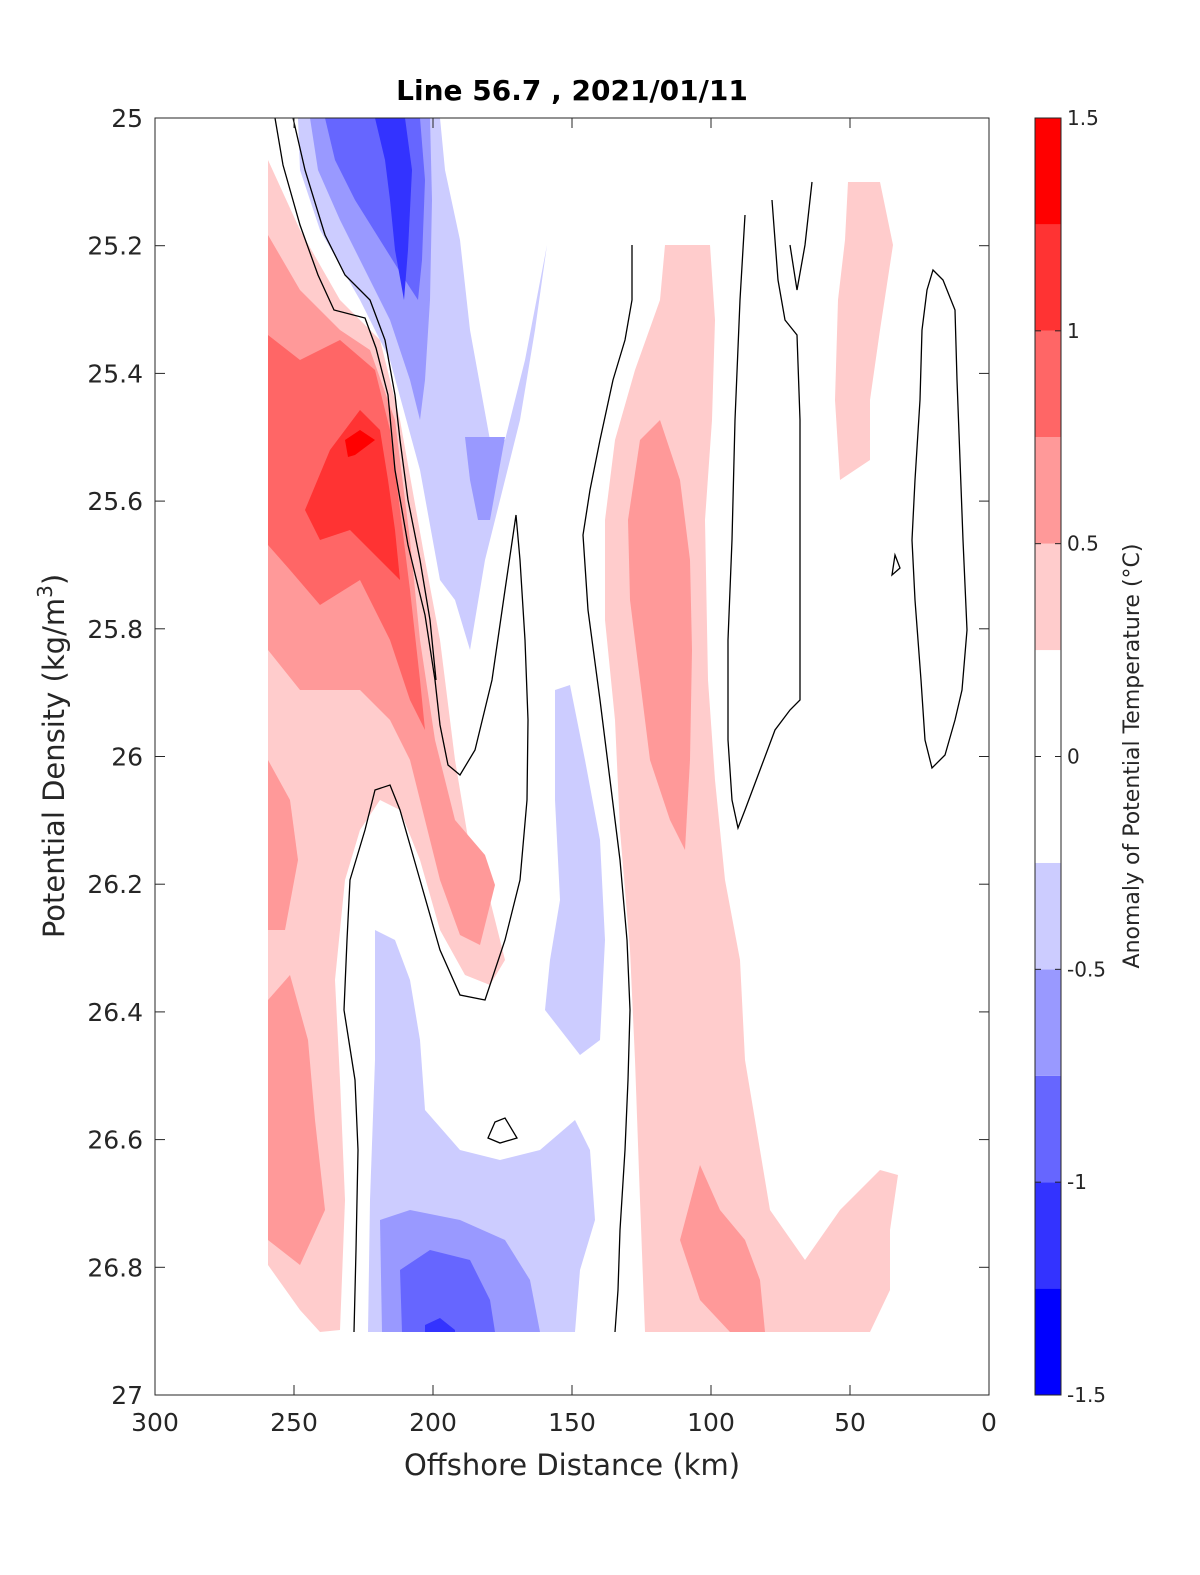 This screenshot has height=1575, width=1200. What do you see at coordinates (115, 1012) in the screenshot?
I see `y-tick-label: 26.4` at bounding box center [115, 1012].